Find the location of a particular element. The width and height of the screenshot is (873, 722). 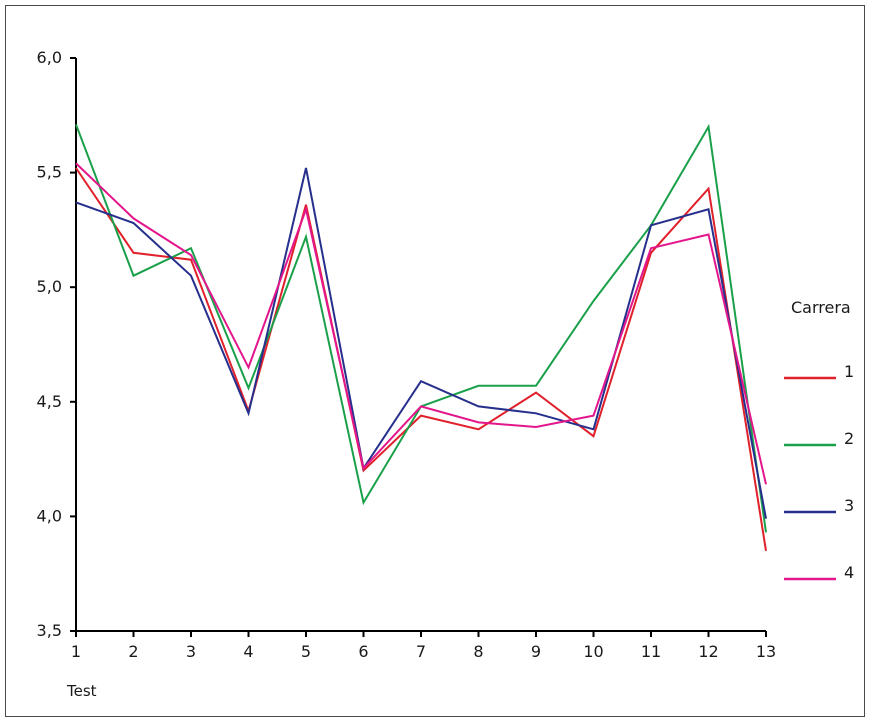

legend-label-1: 1 is located at coordinates (849, 371).